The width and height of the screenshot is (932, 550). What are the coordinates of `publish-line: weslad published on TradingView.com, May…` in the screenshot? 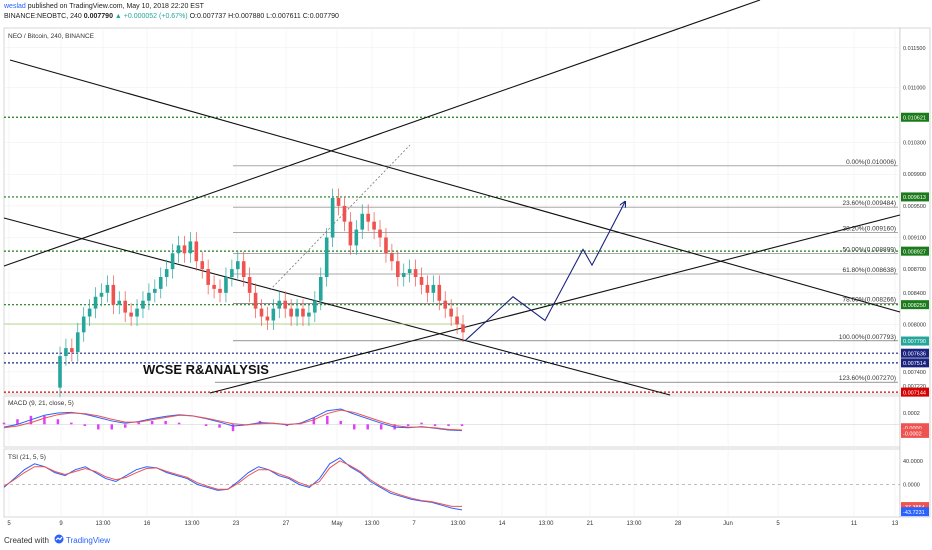 It's located at (104, 7).